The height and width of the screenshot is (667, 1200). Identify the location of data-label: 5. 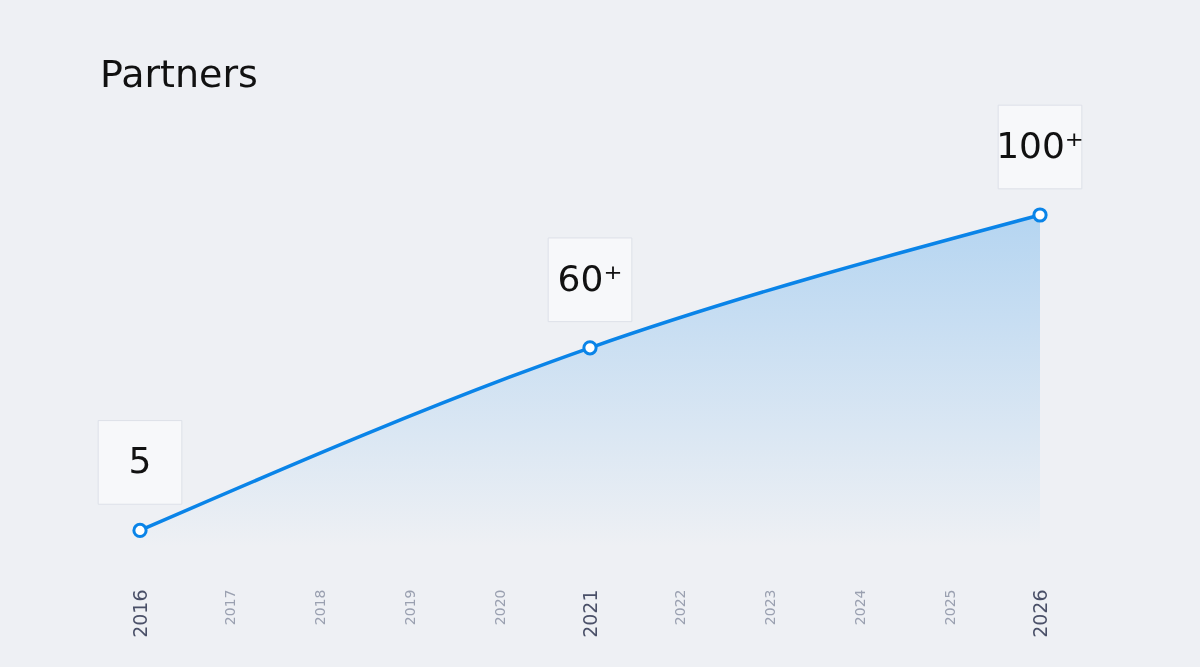
(140, 461).